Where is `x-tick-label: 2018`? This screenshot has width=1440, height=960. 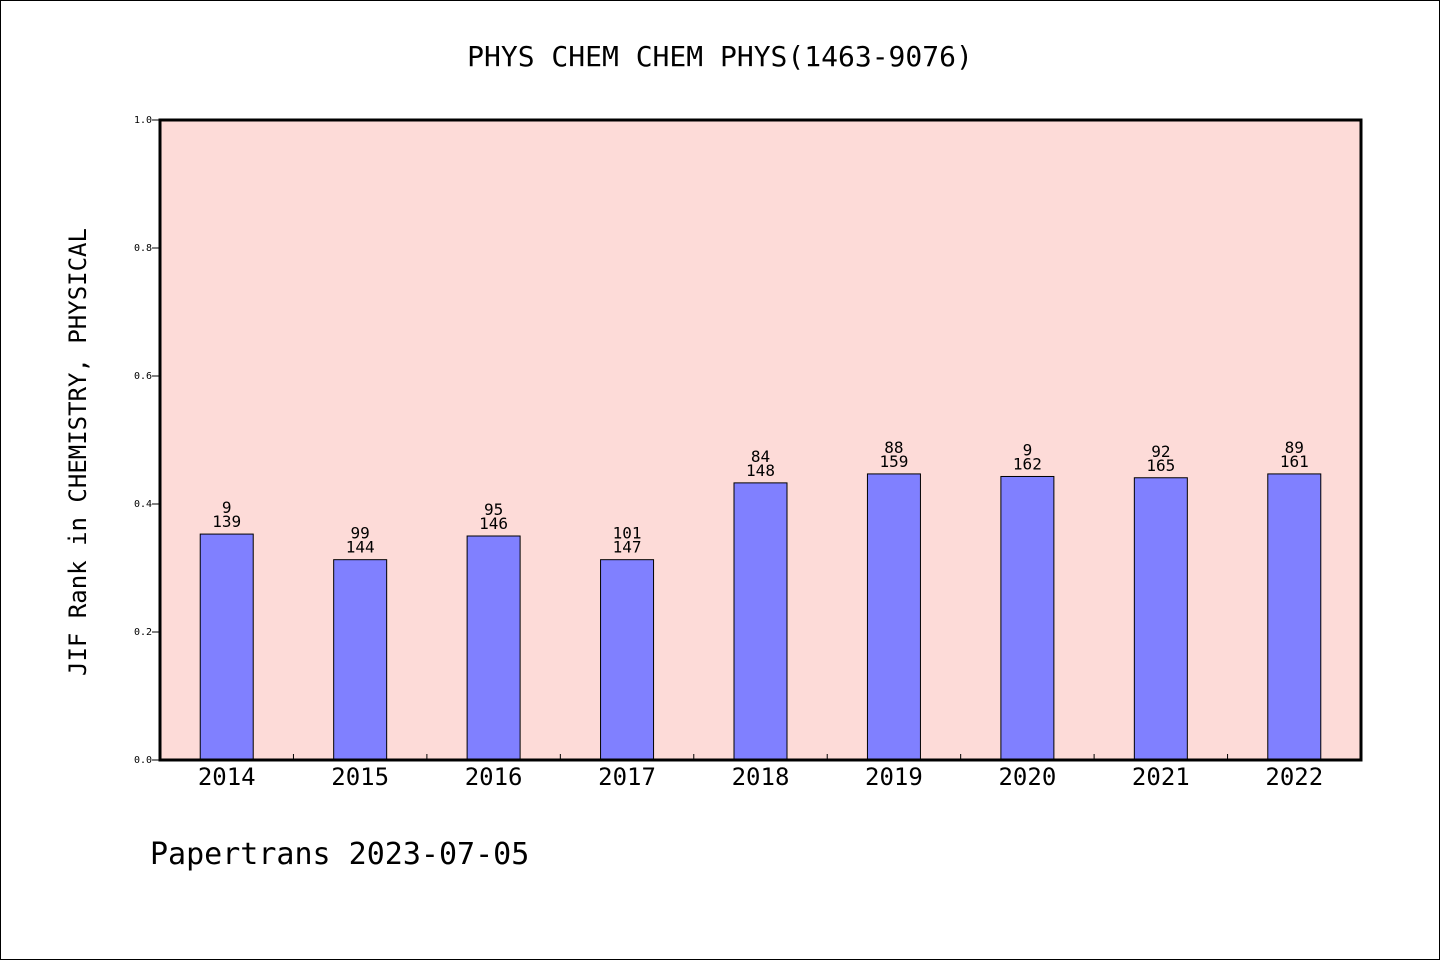
x-tick-label: 2018 is located at coordinates (761, 777).